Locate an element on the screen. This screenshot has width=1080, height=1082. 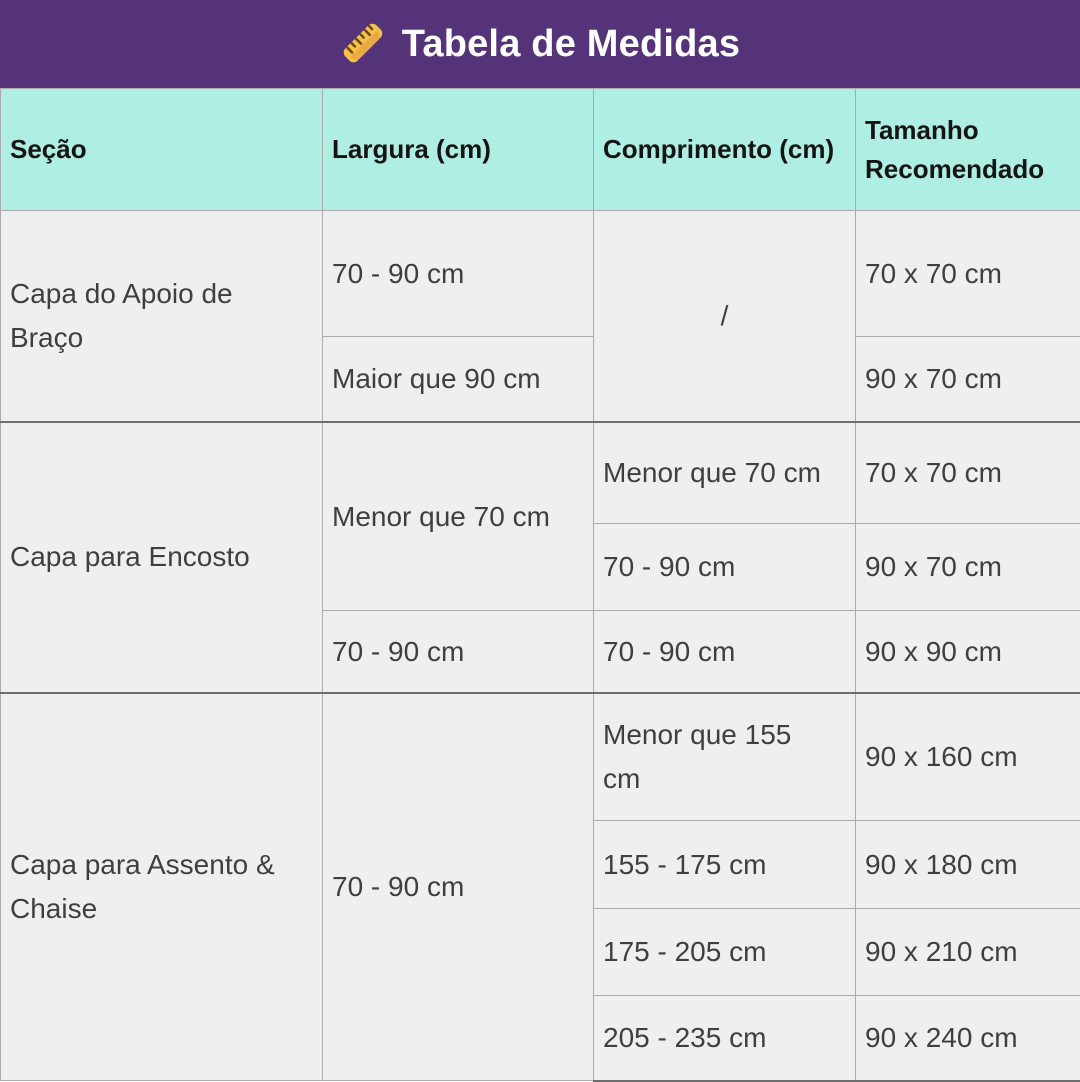
column-header-largura: Largura (cm) is located at coordinates (458, 150).